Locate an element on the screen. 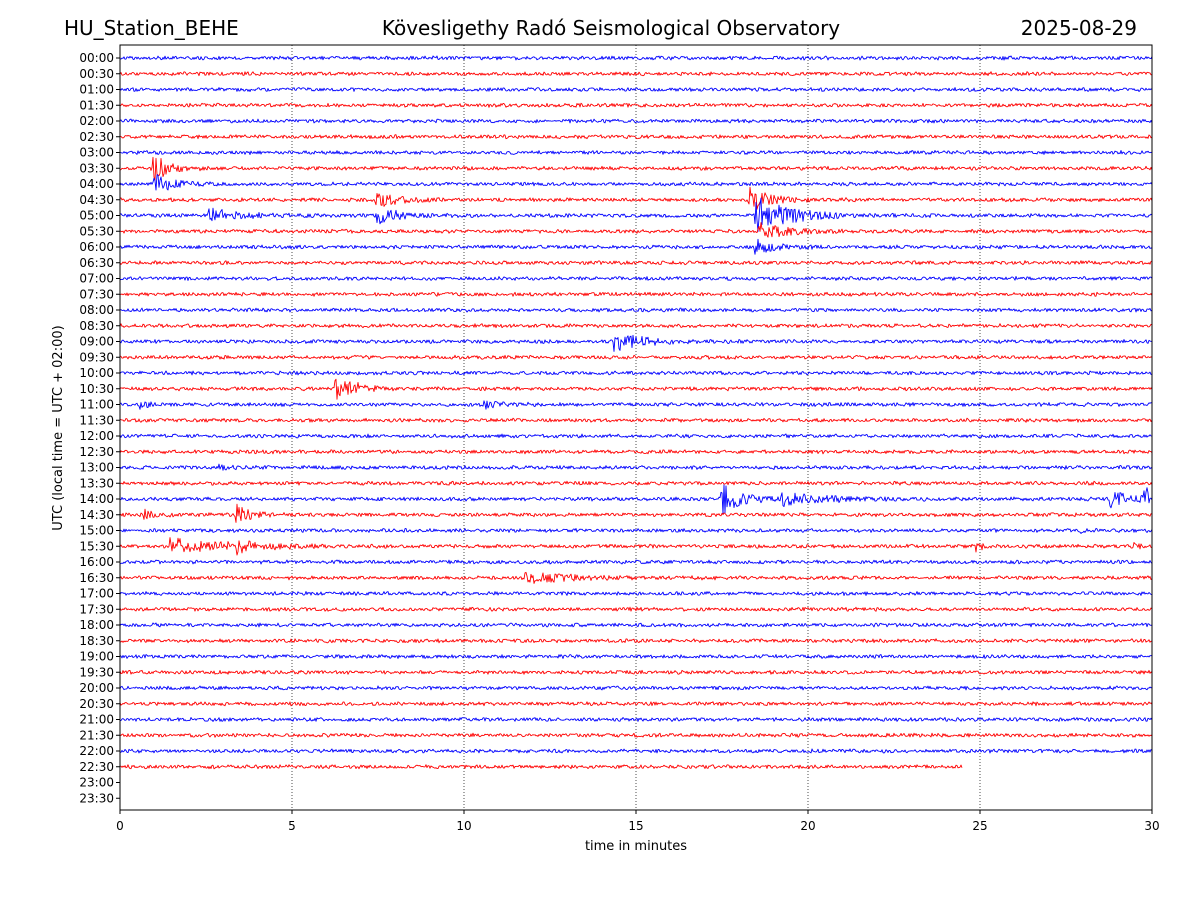  y-tick-label: 19:00 is located at coordinates (96, 657).